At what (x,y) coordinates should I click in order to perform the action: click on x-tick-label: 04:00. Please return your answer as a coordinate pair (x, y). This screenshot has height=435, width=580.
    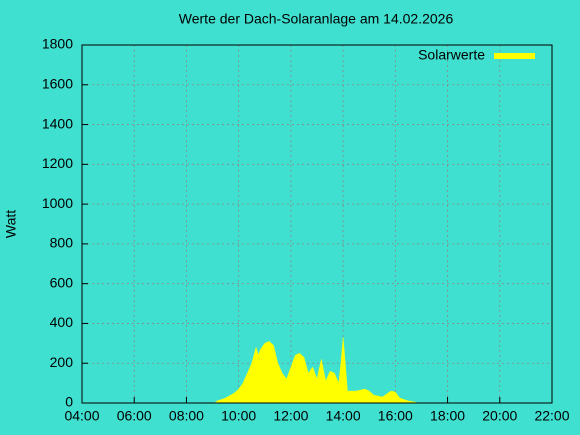
    Looking at the image, I should click on (81, 416).